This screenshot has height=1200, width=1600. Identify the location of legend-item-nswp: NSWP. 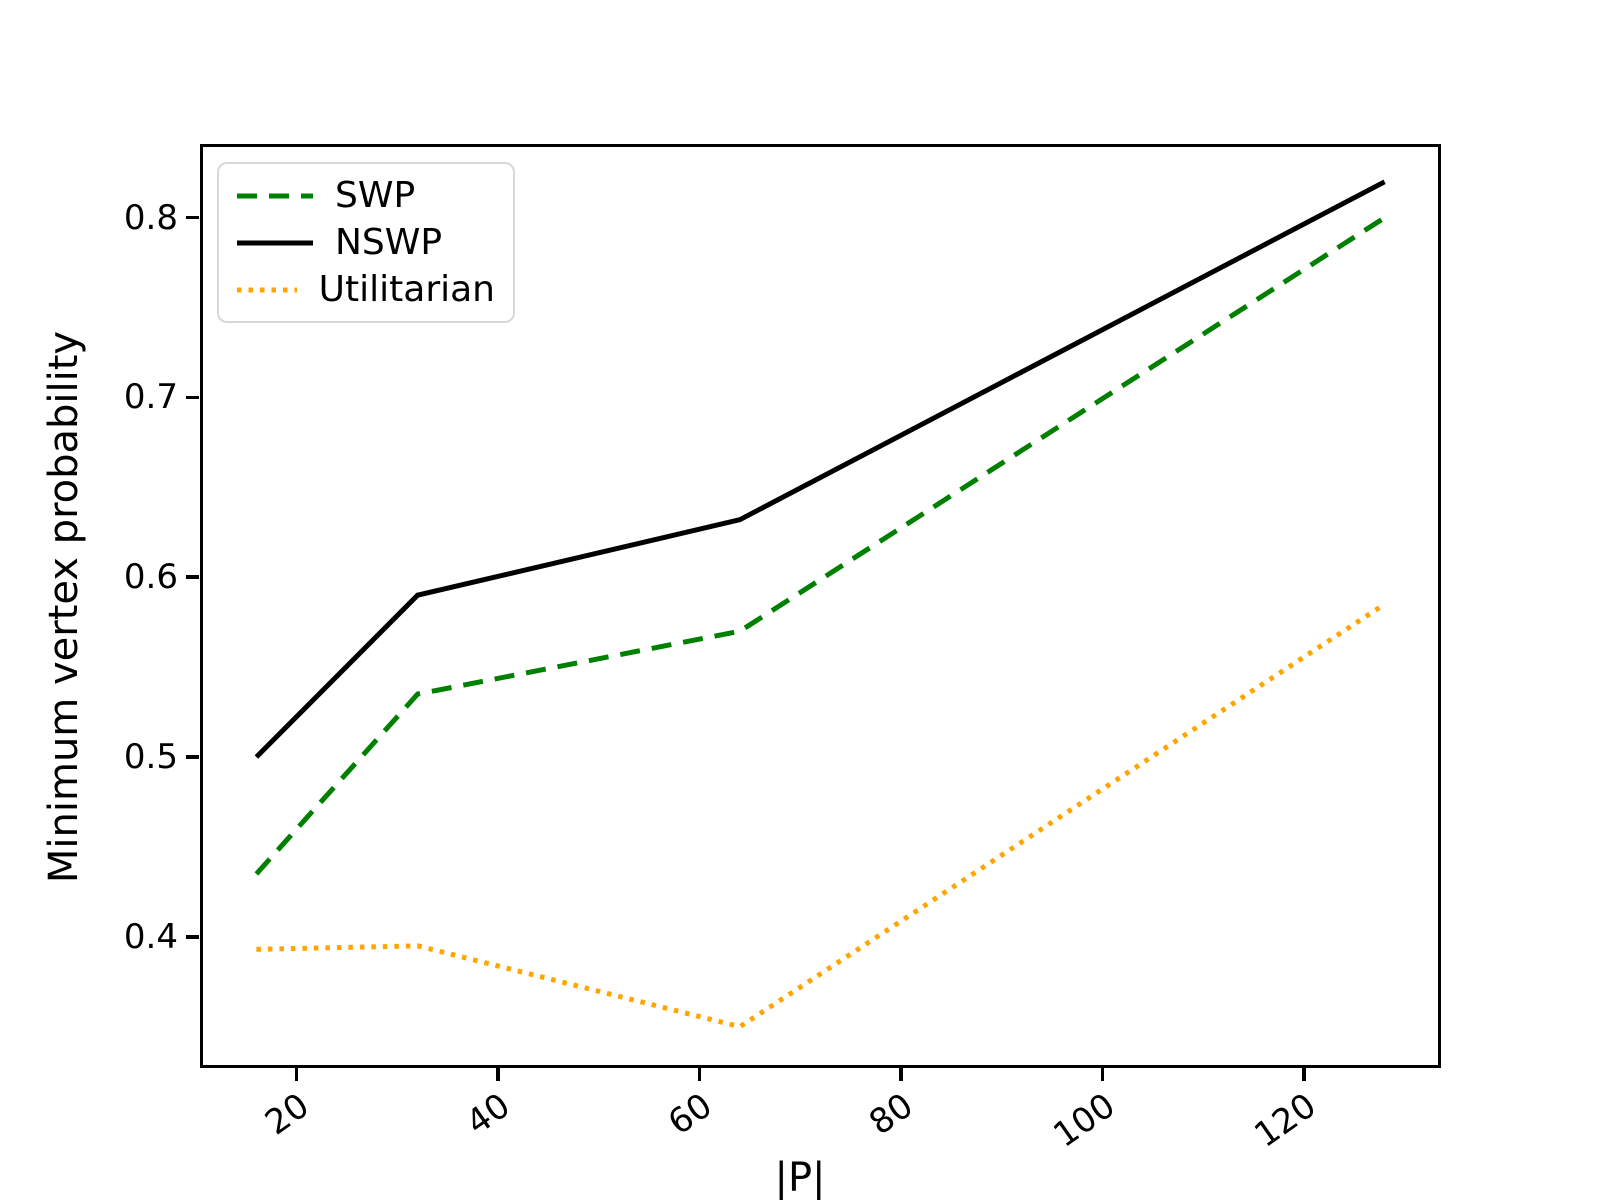
(366, 242).